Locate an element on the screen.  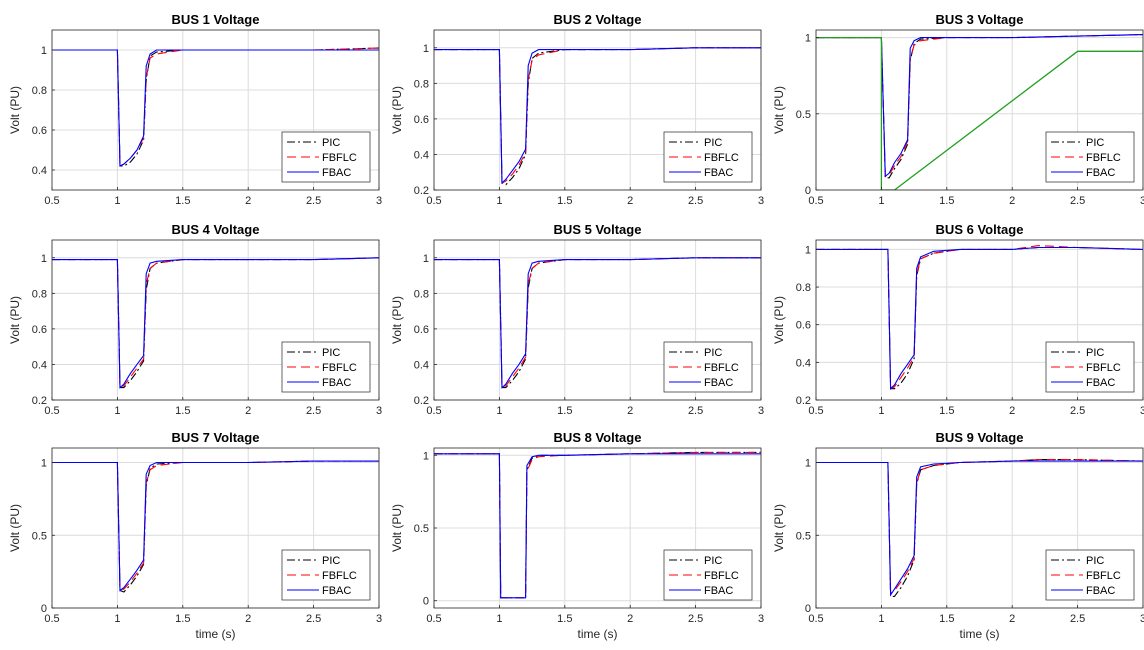
y-tick-label: 0 is located at coordinates (426, 602).